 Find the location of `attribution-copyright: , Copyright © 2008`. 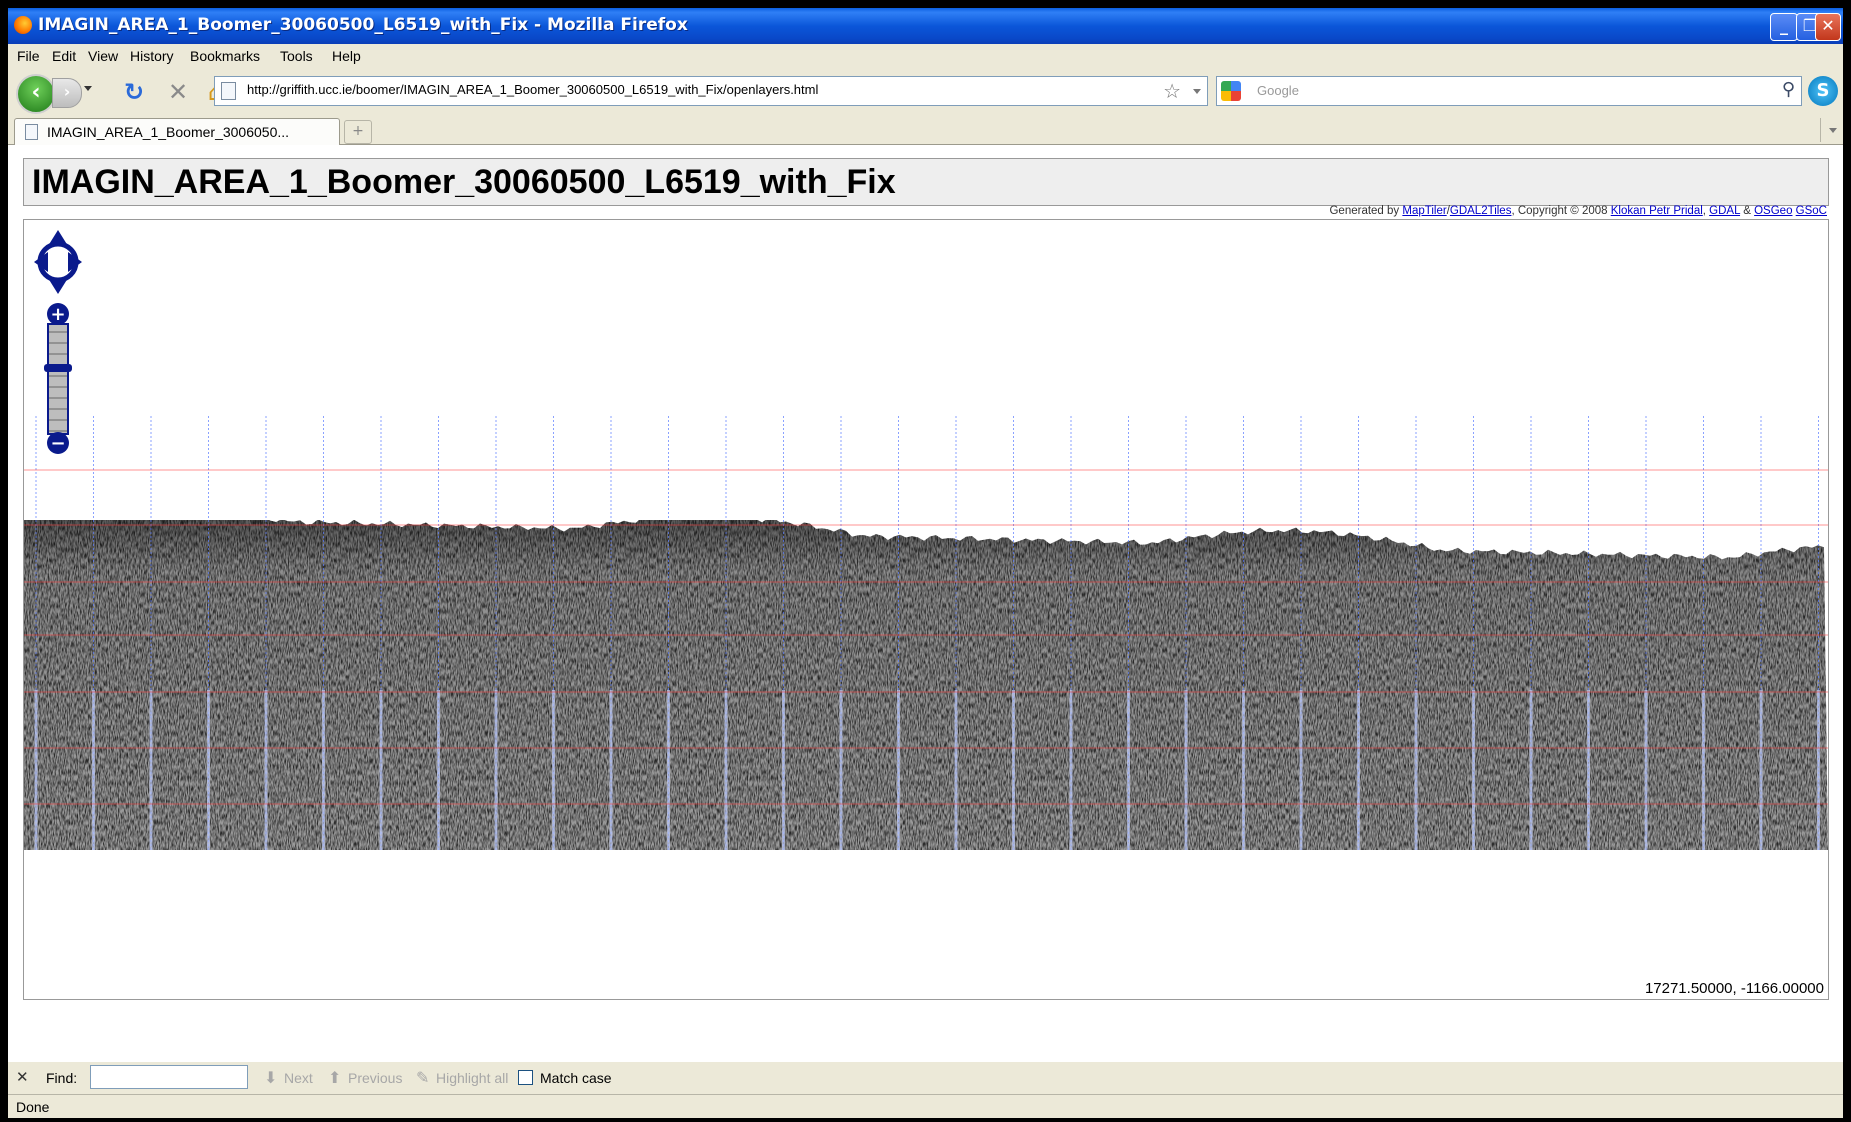

attribution-copyright: , Copyright © 2008 is located at coordinates (1561, 211).